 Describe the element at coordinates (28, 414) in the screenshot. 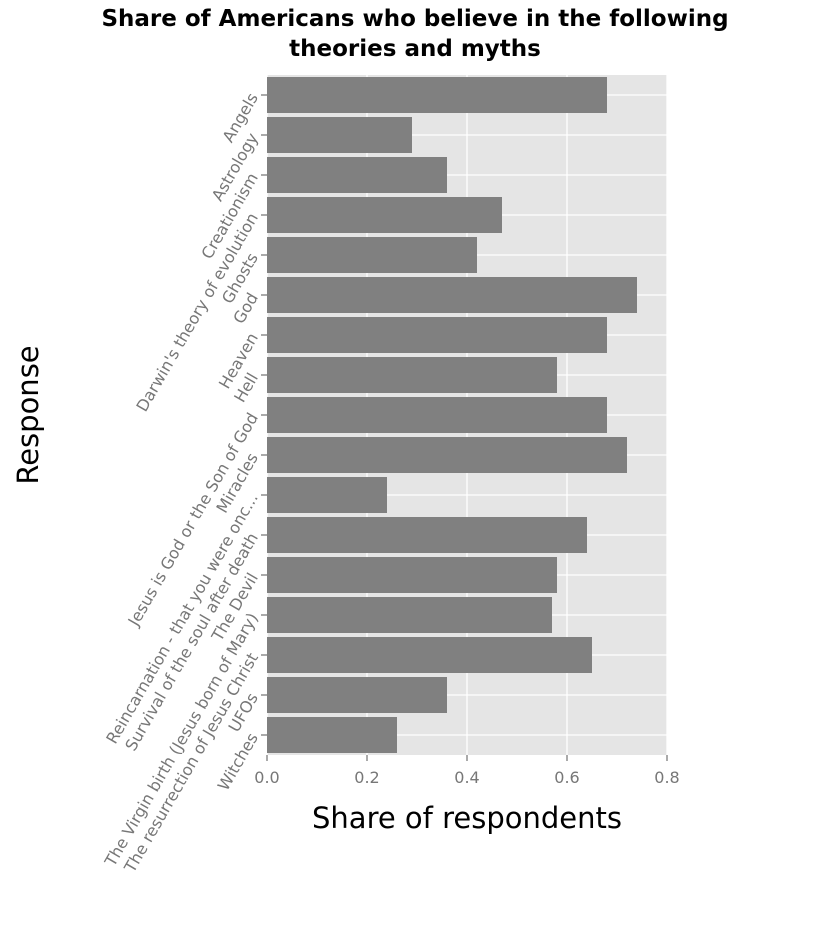

I see `y-axis-title: Response` at that location.